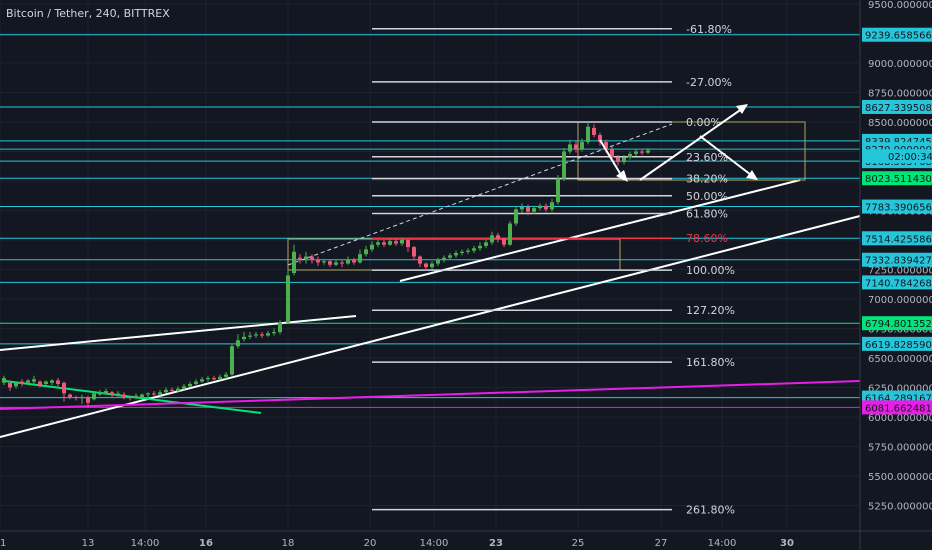 This screenshot has width=932, height=550. I want to click on trendline-magenta, so click(430, 395).